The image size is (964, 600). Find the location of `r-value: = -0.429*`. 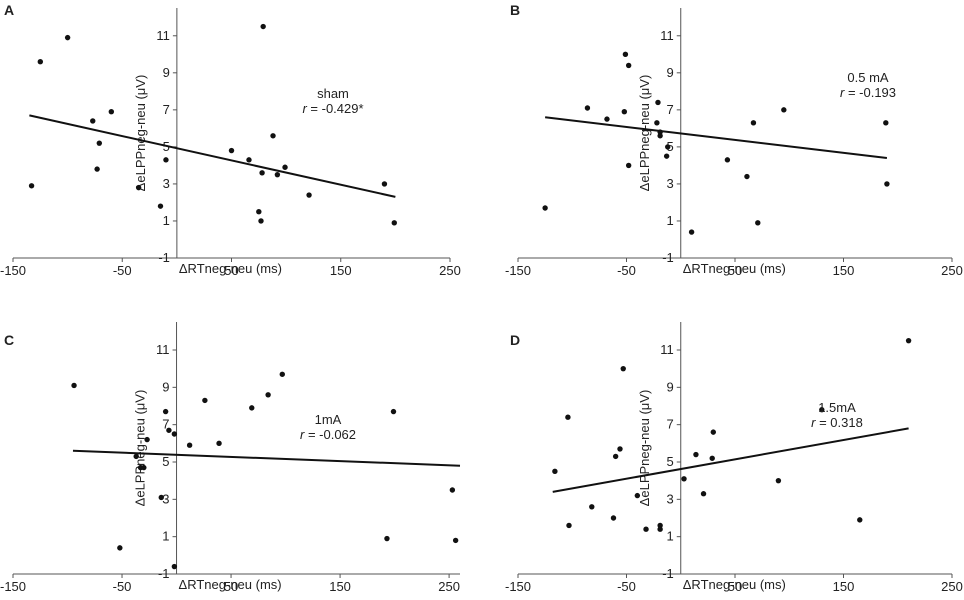

r-value: = -0.429* is located at coordinates (335, 108).